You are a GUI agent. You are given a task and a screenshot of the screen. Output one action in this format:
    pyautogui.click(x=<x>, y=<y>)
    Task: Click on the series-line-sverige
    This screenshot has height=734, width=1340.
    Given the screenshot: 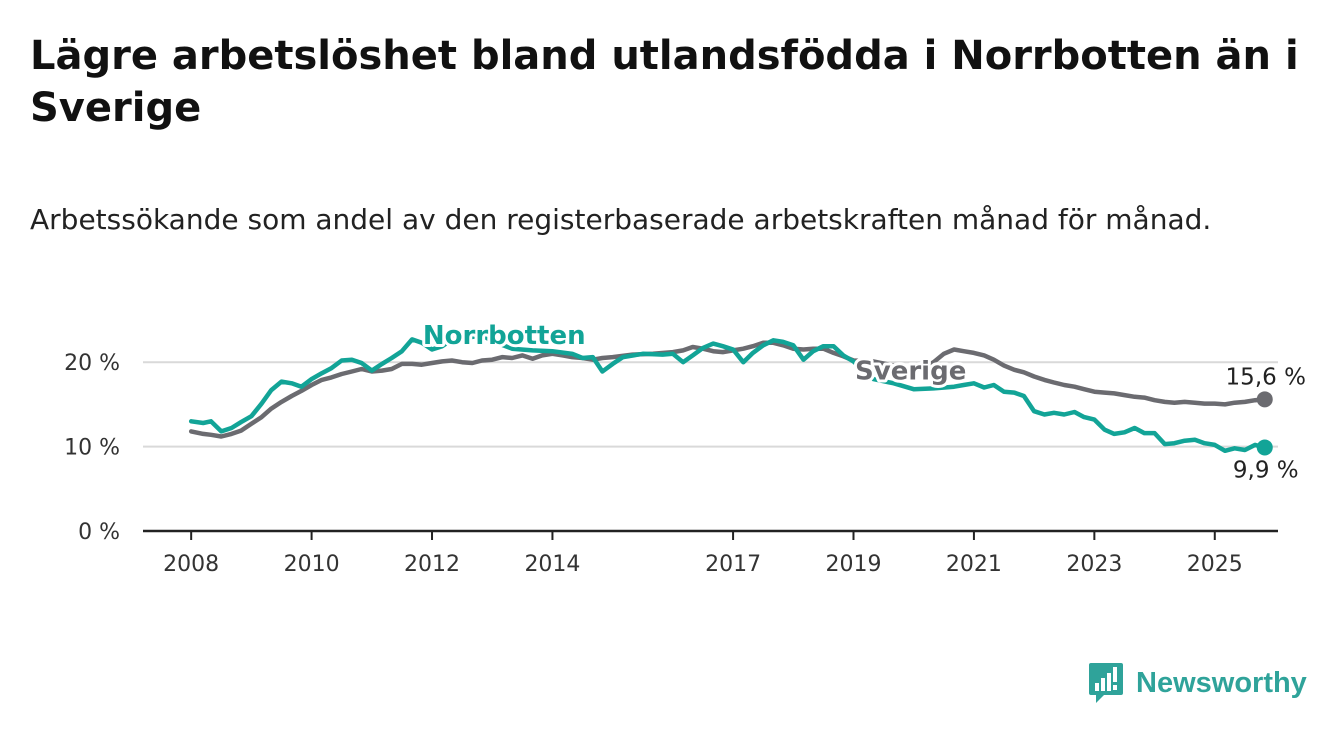 What is the action you would take?
    pyautogui.click(x=728, y=389)
    